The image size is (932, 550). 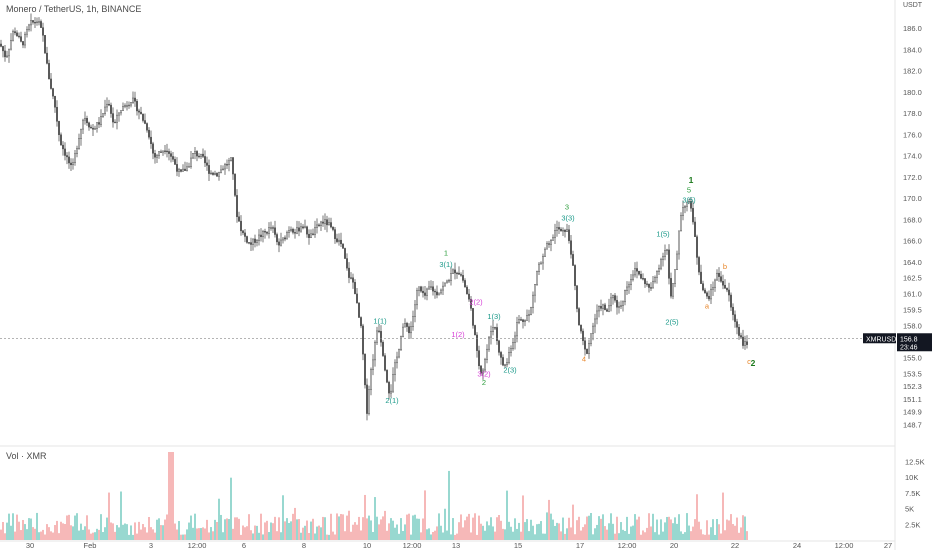 What do you see at coordinates (912, 71) in the screenshot?
I see `price-tick-label: 182.0` at bounding box center [912, 71].